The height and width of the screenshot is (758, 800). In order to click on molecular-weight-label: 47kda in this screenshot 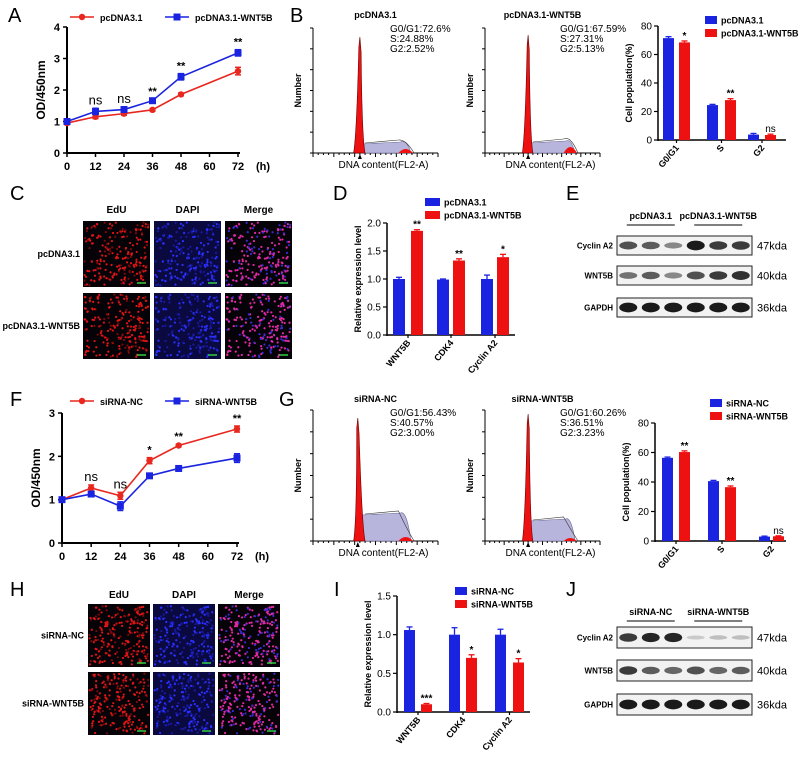, I will do `click(772, 247)`.